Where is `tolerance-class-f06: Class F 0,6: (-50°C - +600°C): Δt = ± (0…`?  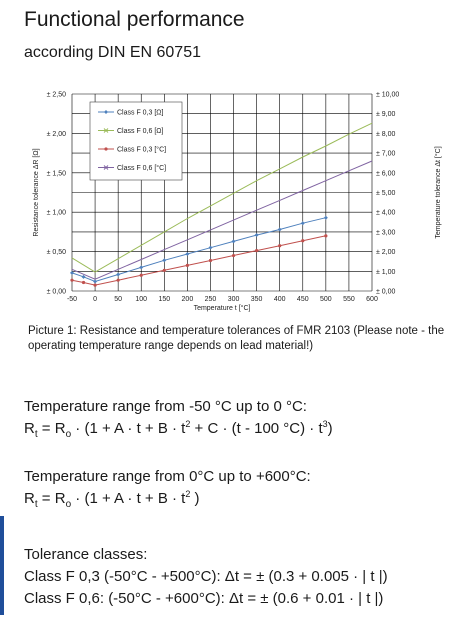
tolerance-class-f06: Class F 0,6: (-50°C - +600°C): Δt = ± (0… is located at coordinates (204, 598).